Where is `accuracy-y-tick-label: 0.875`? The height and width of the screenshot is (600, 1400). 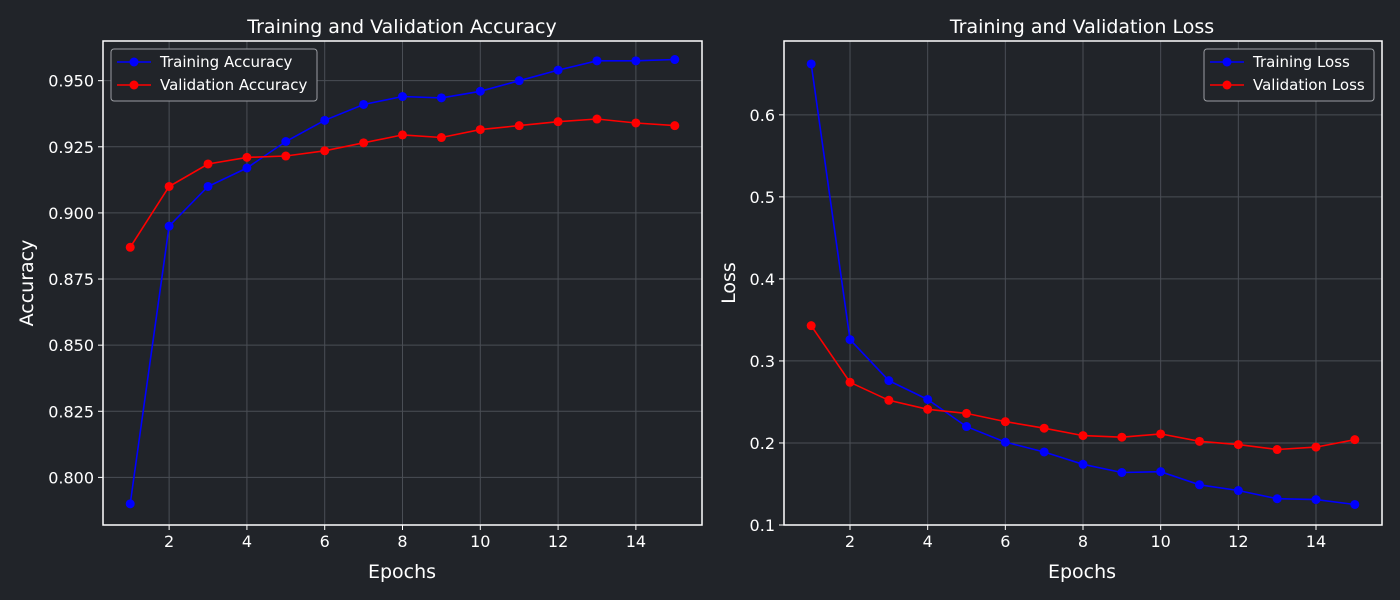
accuracy-y-tick-label: 0.875 is located at coordinates (71, 279).